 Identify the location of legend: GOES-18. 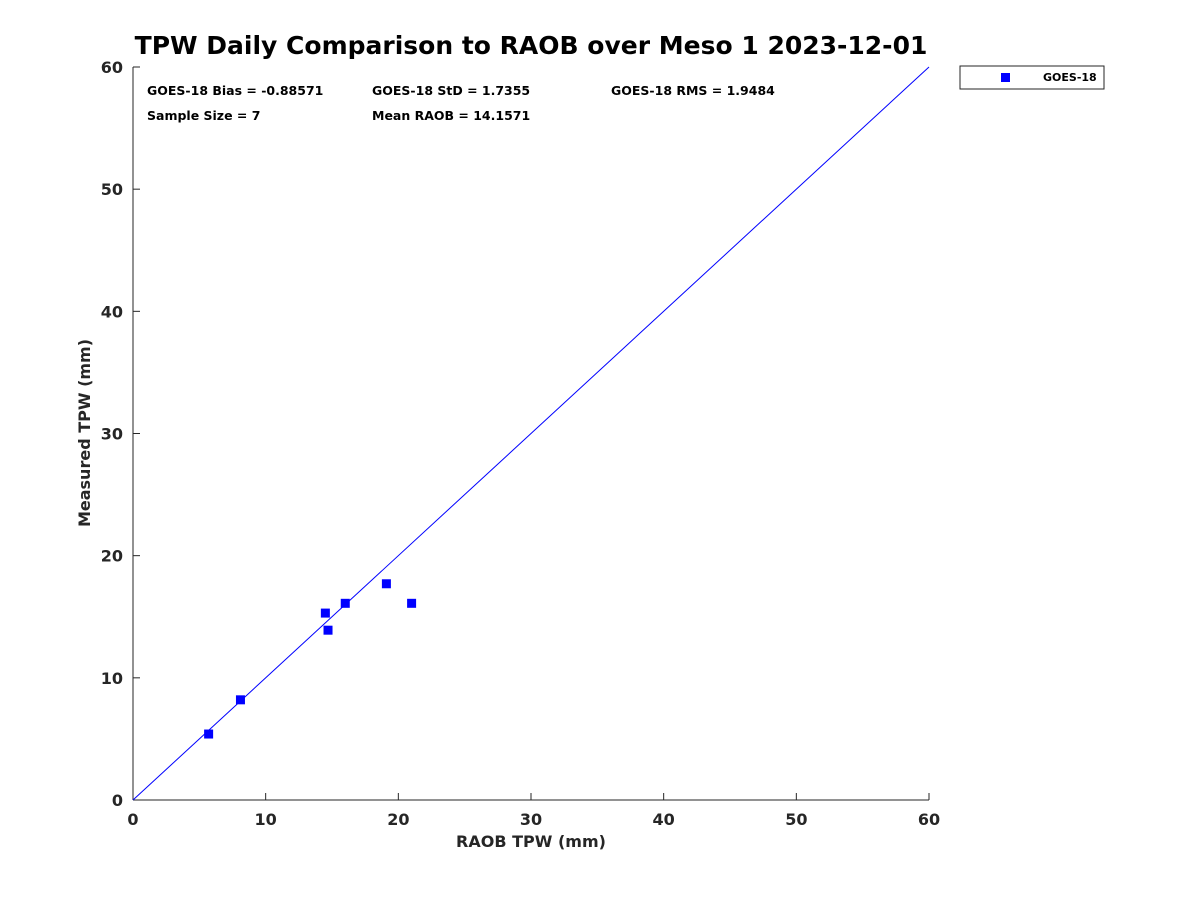
(1032, 77).